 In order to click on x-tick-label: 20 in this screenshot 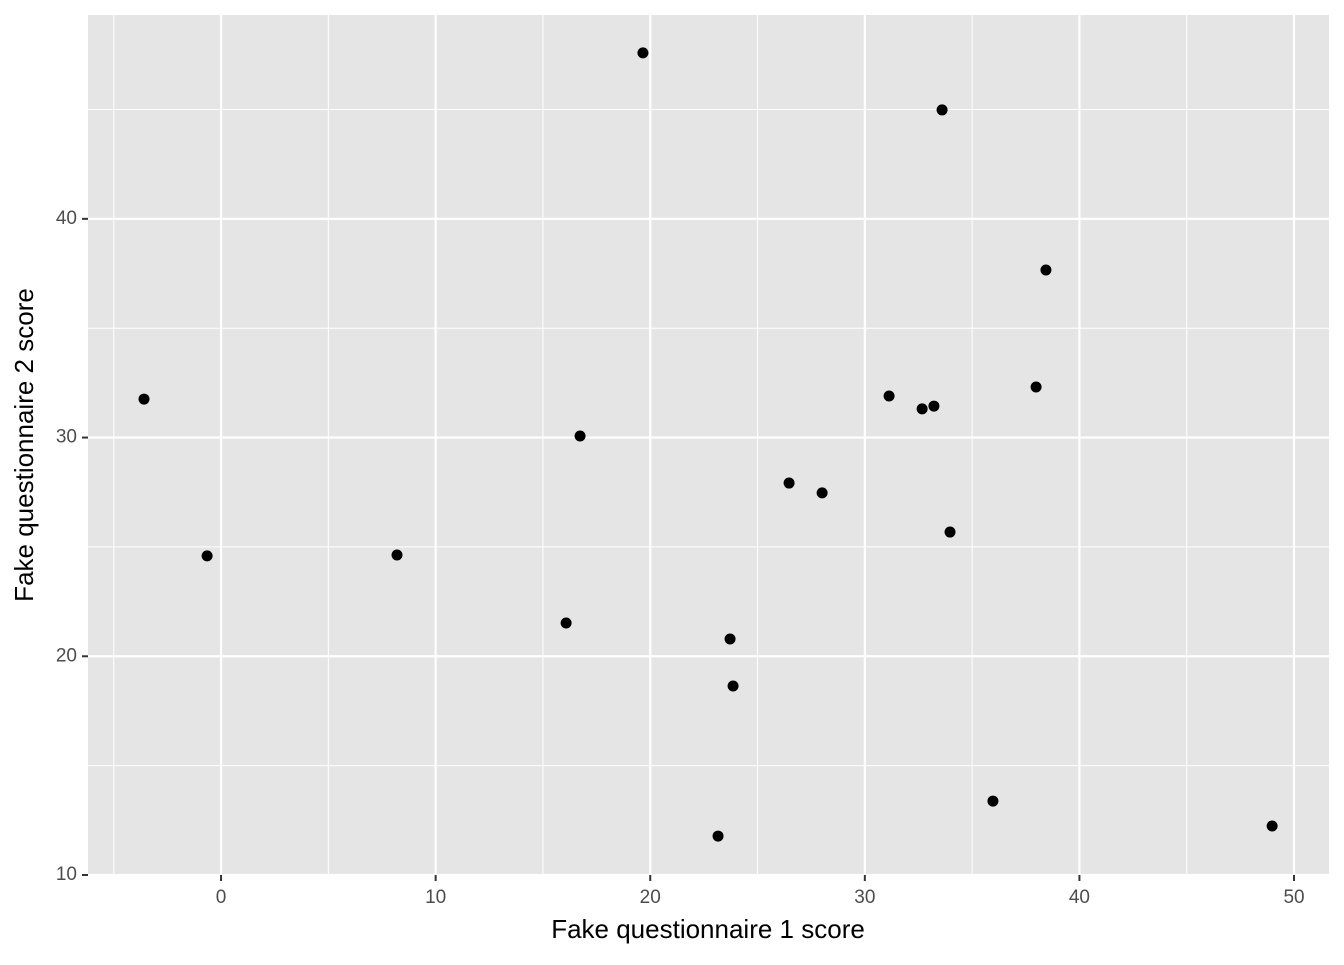, I will do `click(650, 897)`.